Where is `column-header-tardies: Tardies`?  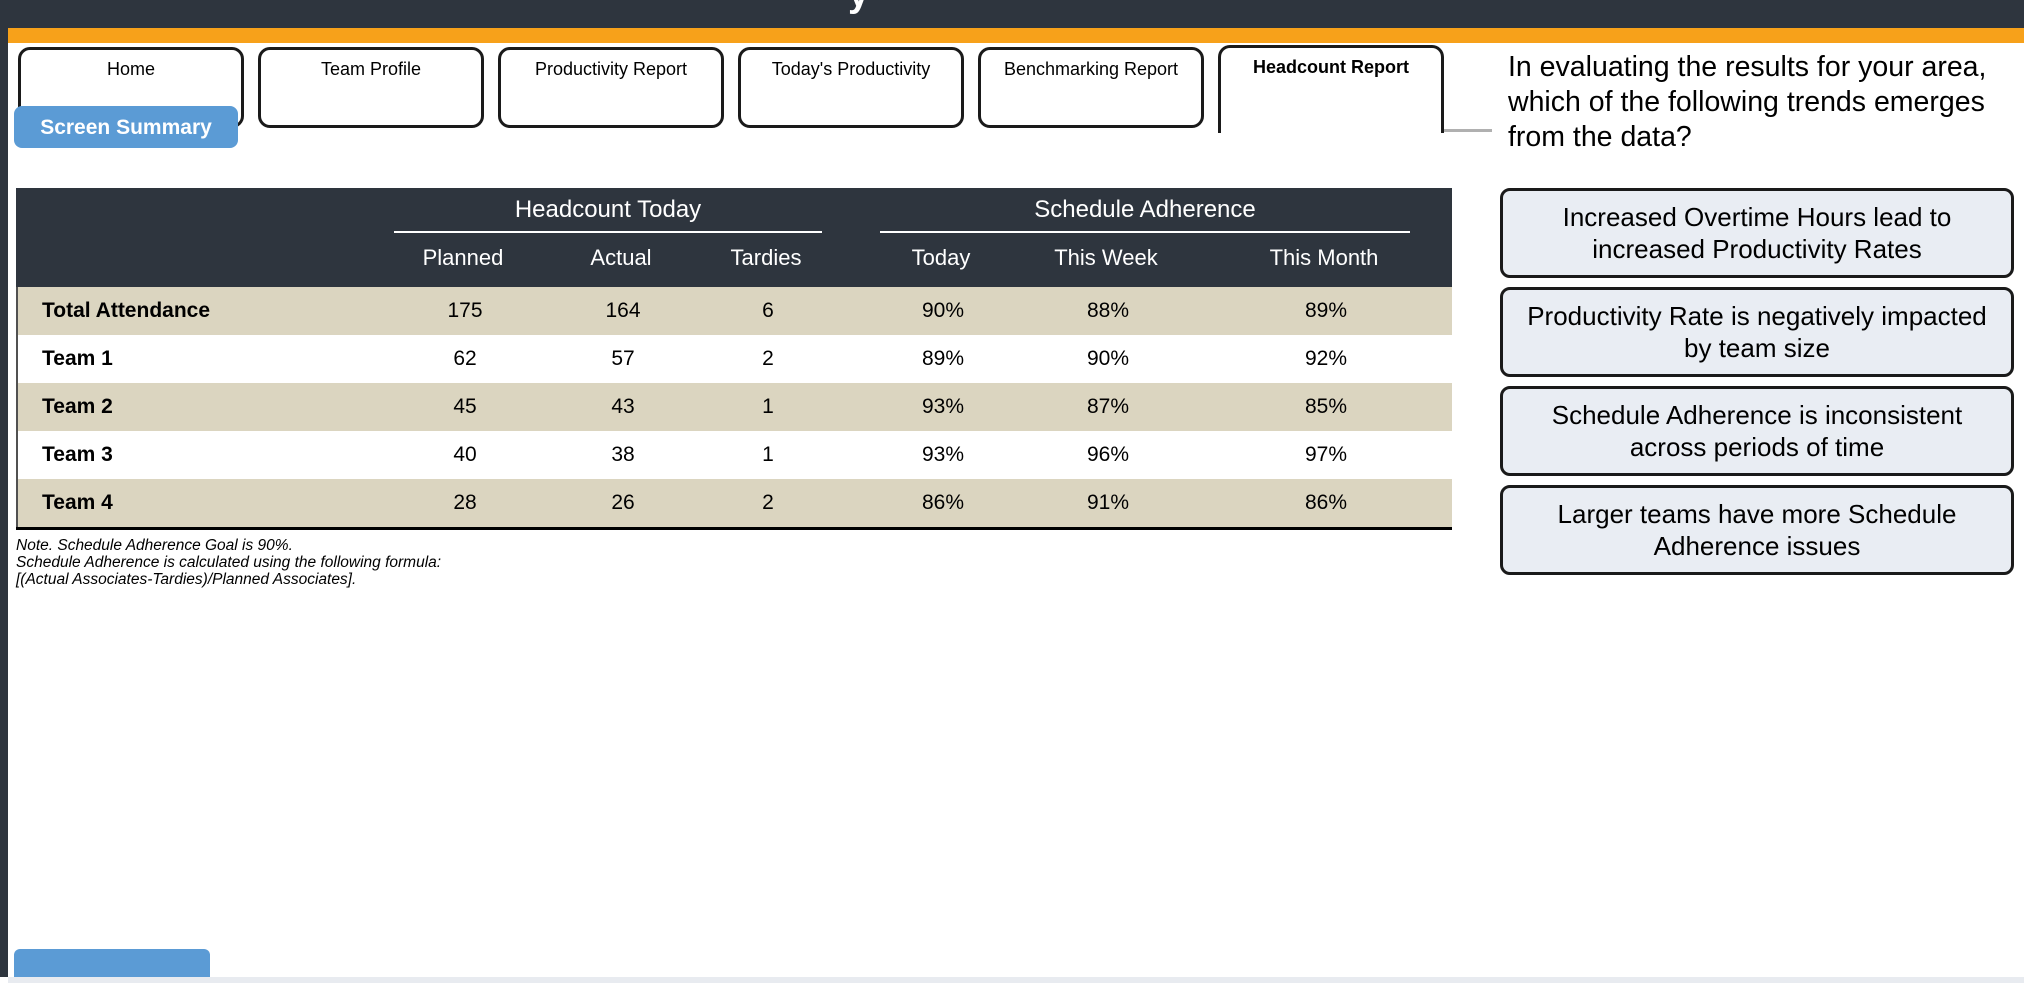
column-header-tardies: Tardies is located at coordinates (766, 257).